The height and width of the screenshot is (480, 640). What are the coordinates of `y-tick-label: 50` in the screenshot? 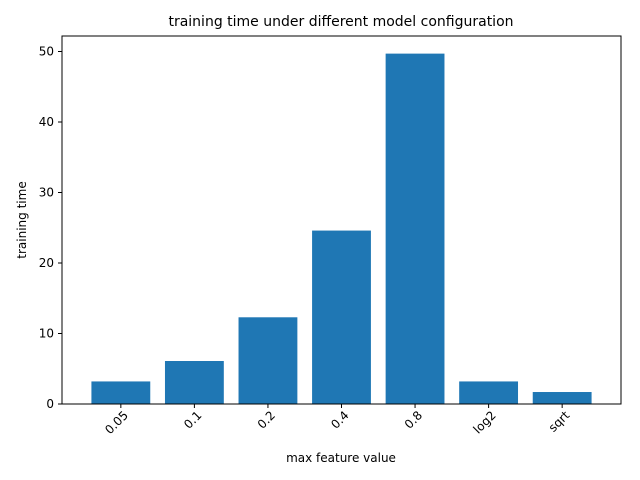 It's located at (46, 52).